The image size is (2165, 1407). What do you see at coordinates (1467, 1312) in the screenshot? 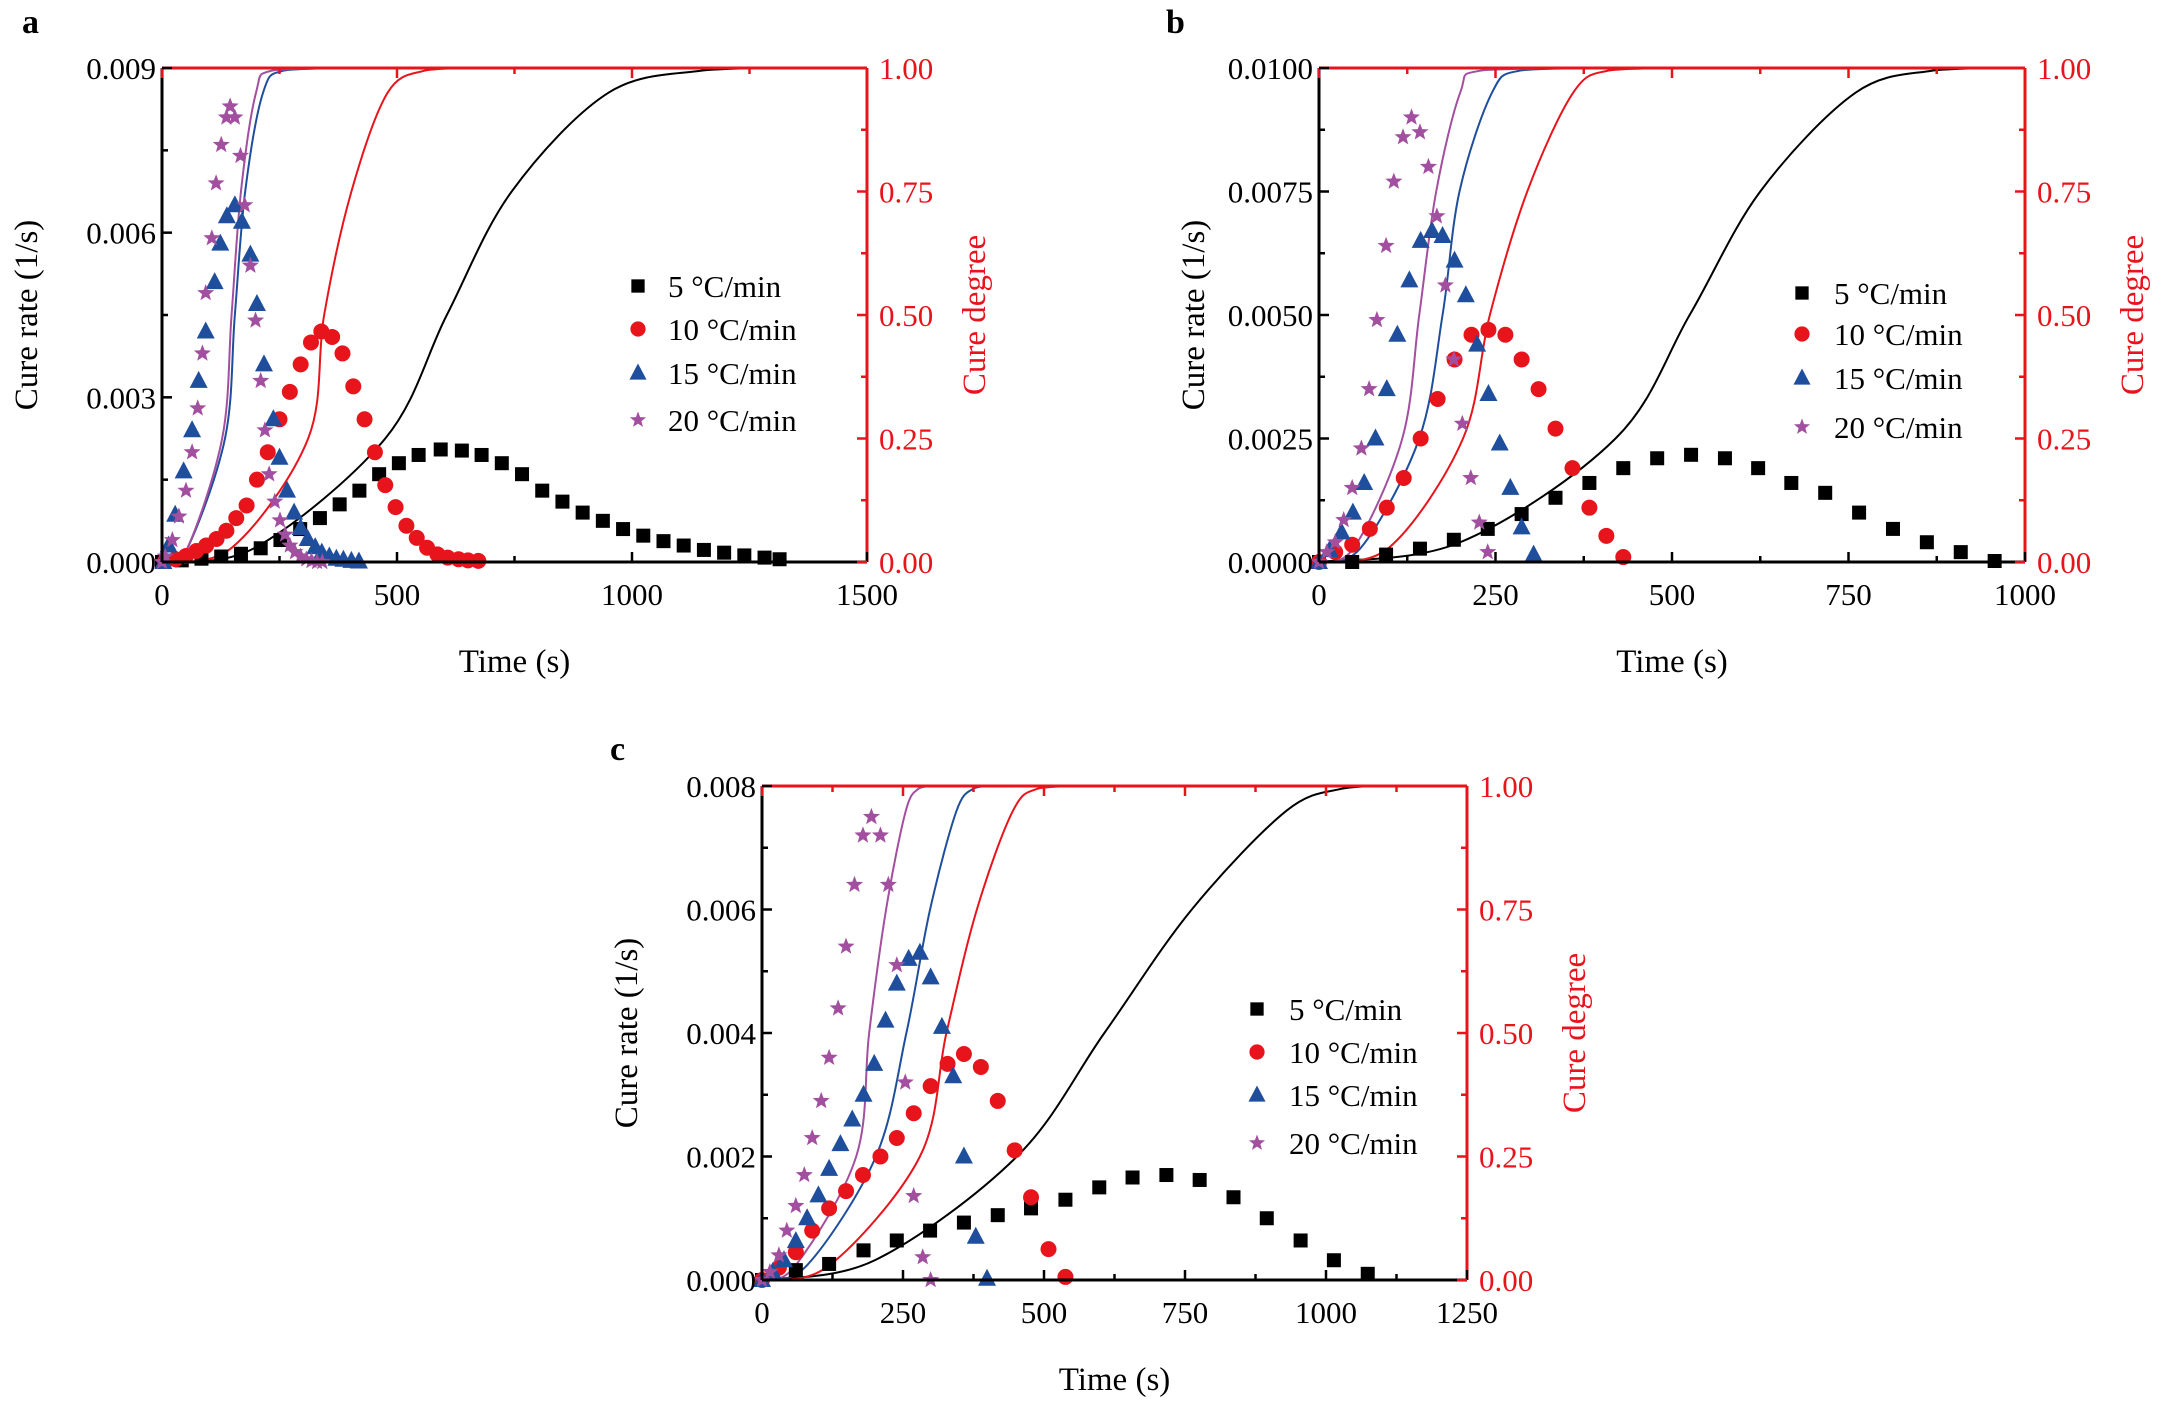
I see `x-tick-label: 1250` at bounding box center [1467, 1312].